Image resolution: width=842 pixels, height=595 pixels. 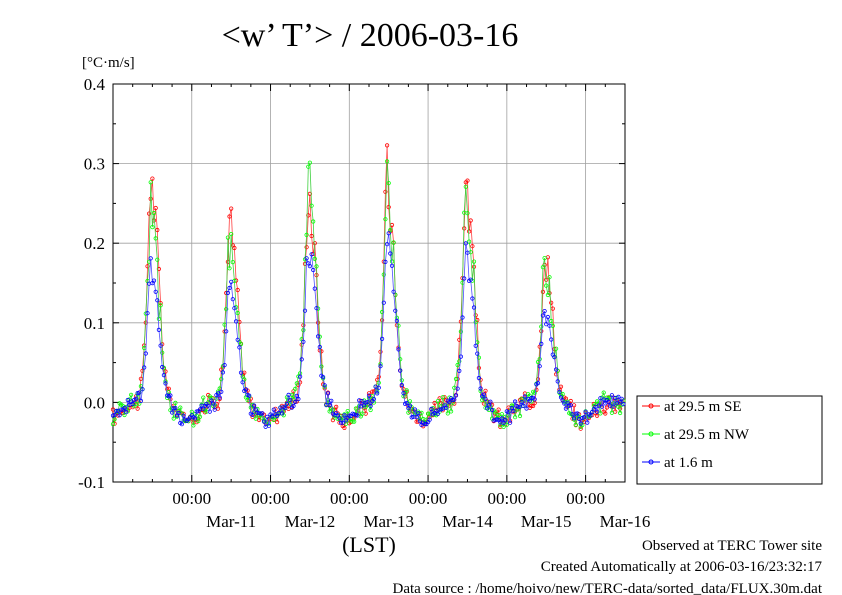 I want to click on y-tick-label: 0.4, so click(x=95, y=84).